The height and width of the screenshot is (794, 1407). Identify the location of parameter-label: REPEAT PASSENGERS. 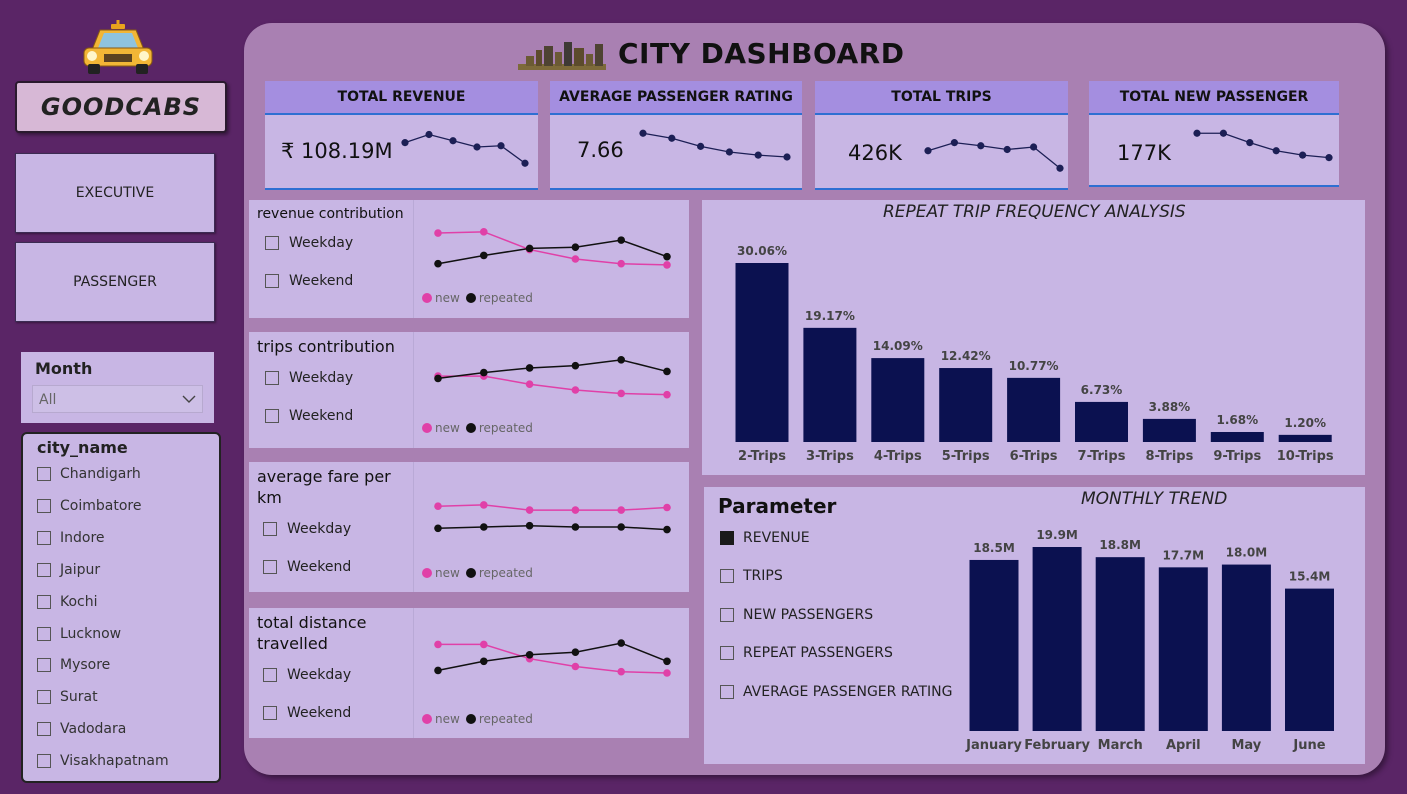
(818, 653).